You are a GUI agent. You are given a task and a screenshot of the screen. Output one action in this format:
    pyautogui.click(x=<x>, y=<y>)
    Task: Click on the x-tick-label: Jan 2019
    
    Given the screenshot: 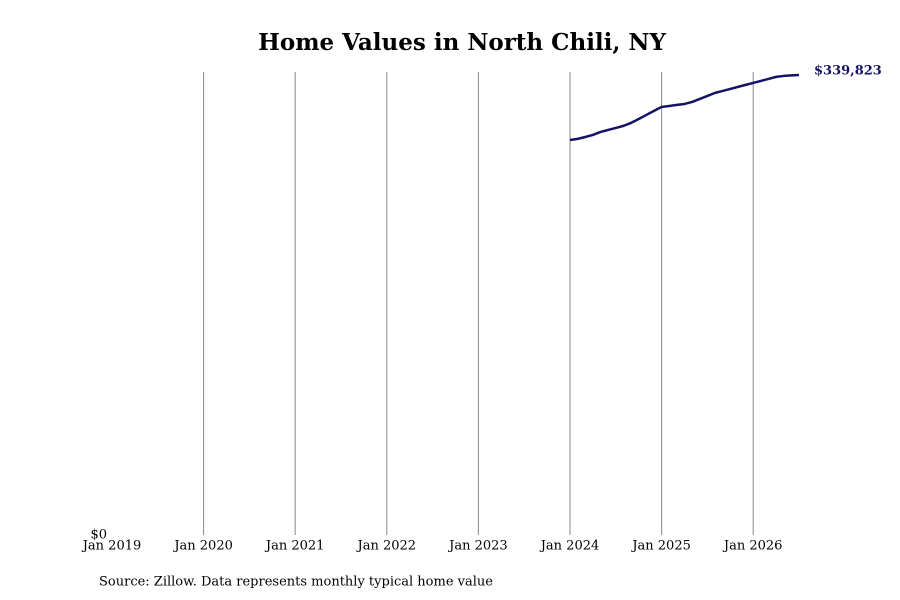 What is the action you would take?
    pyautogui.click(x=111, y=546)
    